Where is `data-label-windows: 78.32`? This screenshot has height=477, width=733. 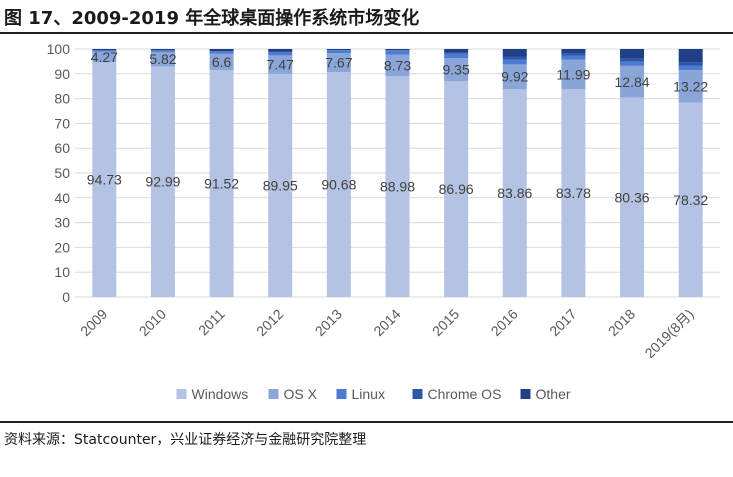
data-label-windows: 78.32 is located at coordinates (690, 200).